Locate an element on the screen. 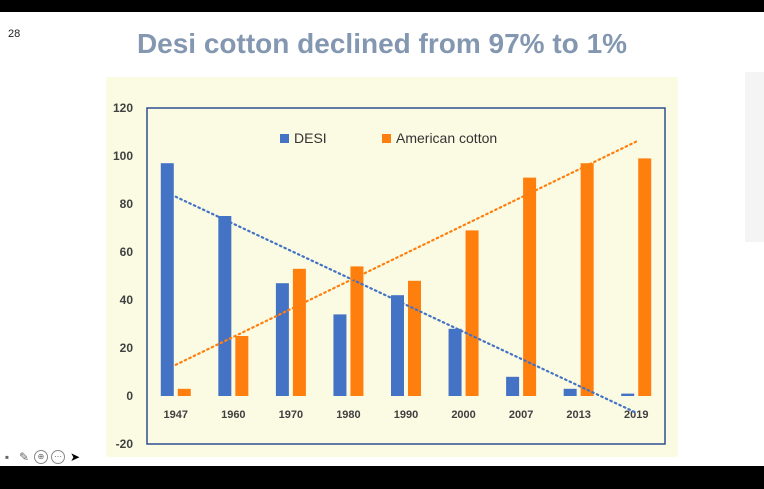 This screenshot has height=489, width=764. x-tick-label: 2000 is located at coordinates (463, 415).